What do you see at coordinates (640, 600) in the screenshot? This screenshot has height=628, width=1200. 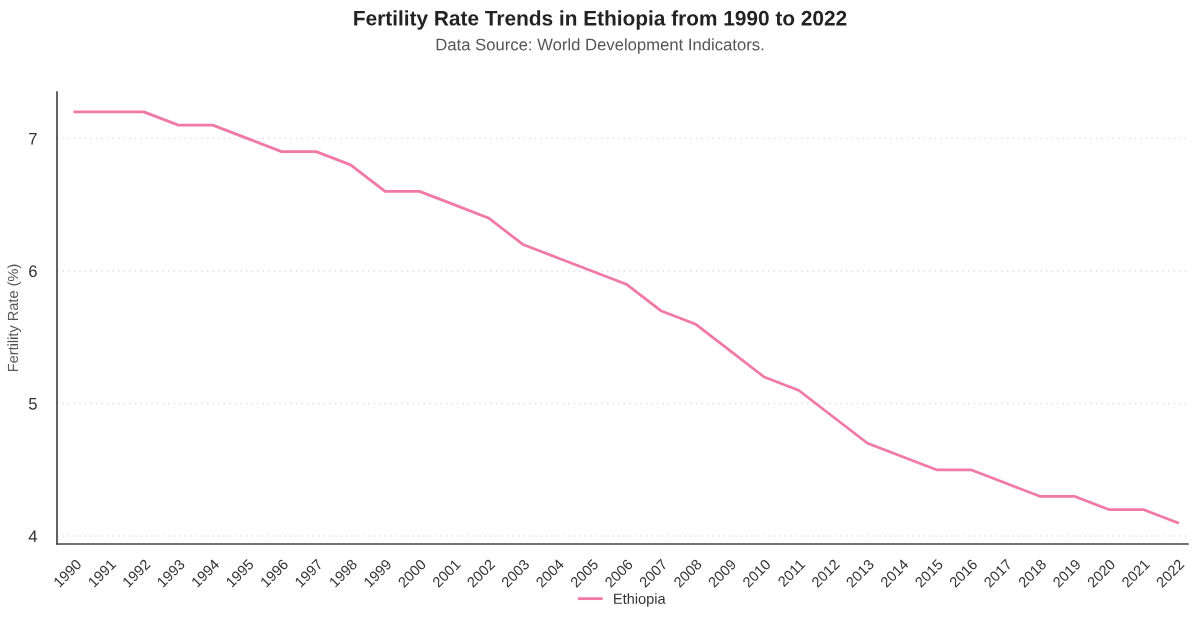 I see `legend-label: Ethiopia` at bounding box center [640, 600].